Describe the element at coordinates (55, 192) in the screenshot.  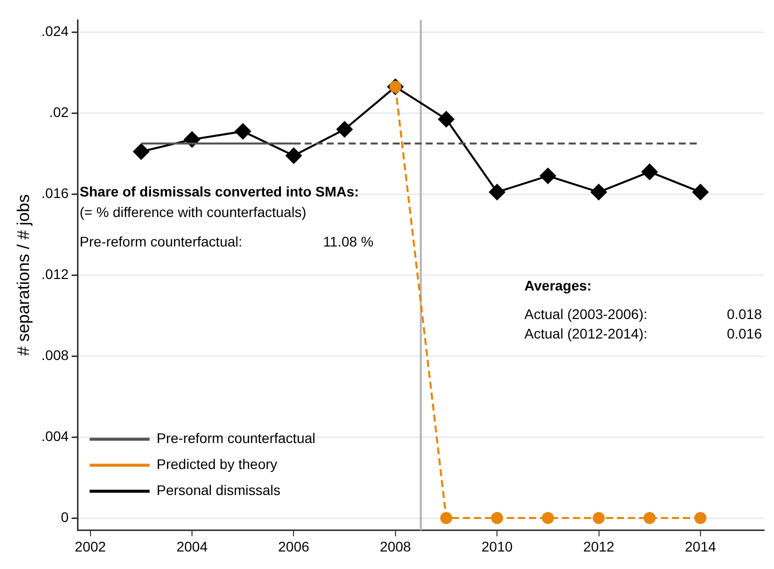
I see `y-tick-label: .016` at that location.